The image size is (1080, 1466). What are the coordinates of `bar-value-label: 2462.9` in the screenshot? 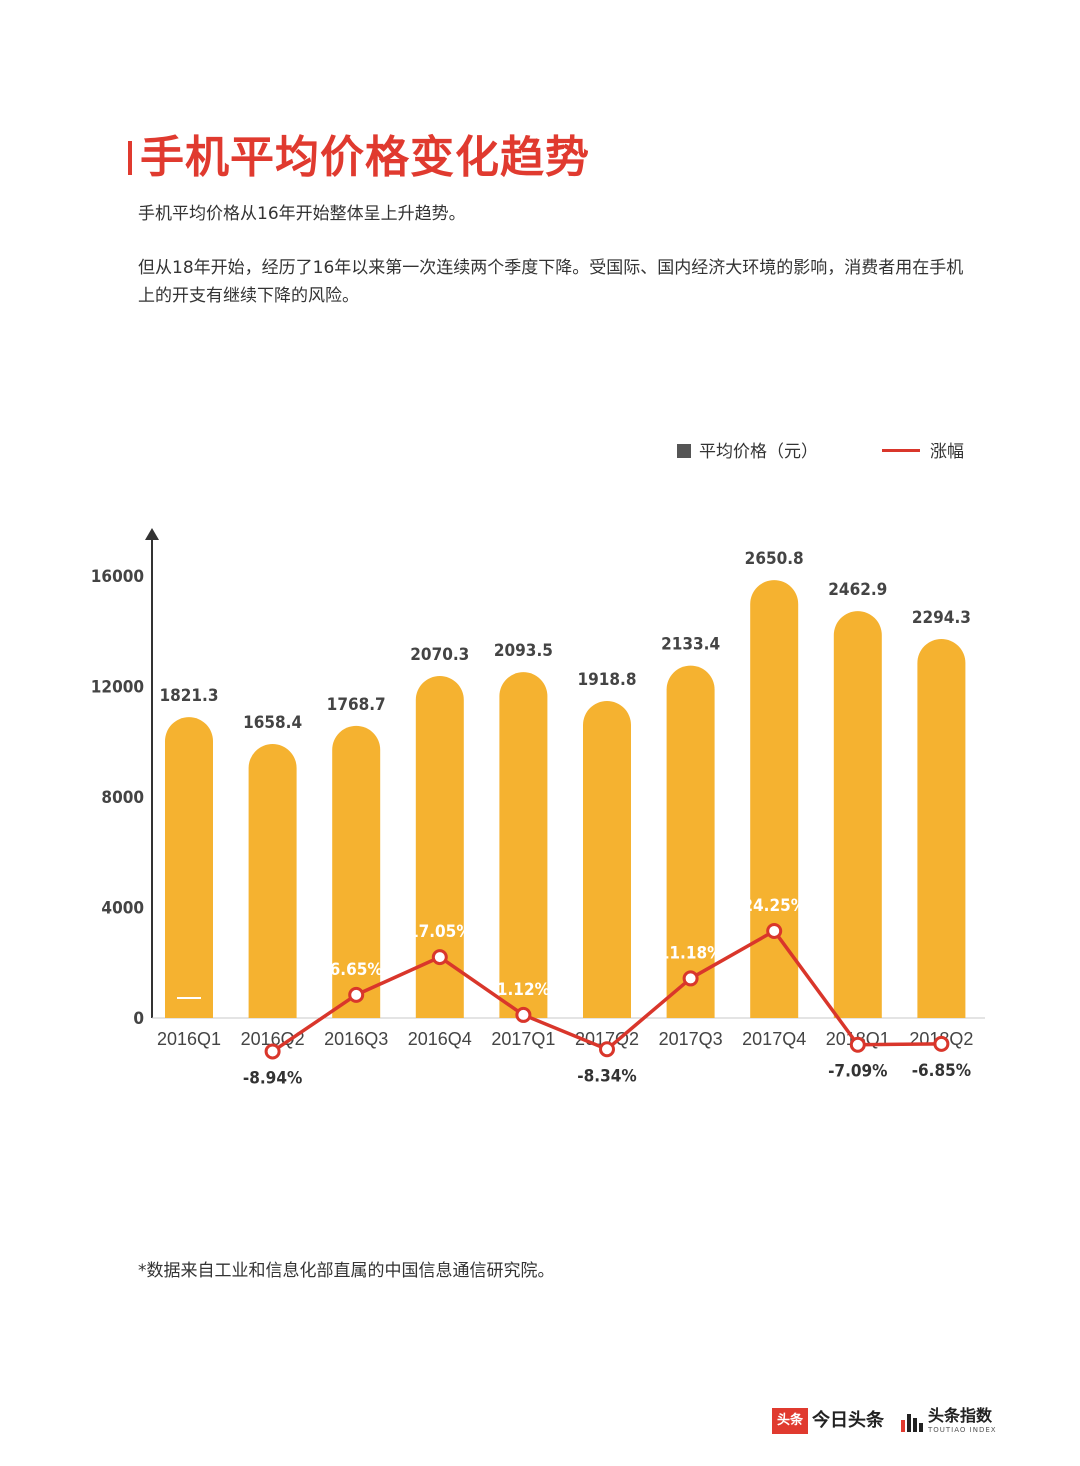 It's located at (857, 590).